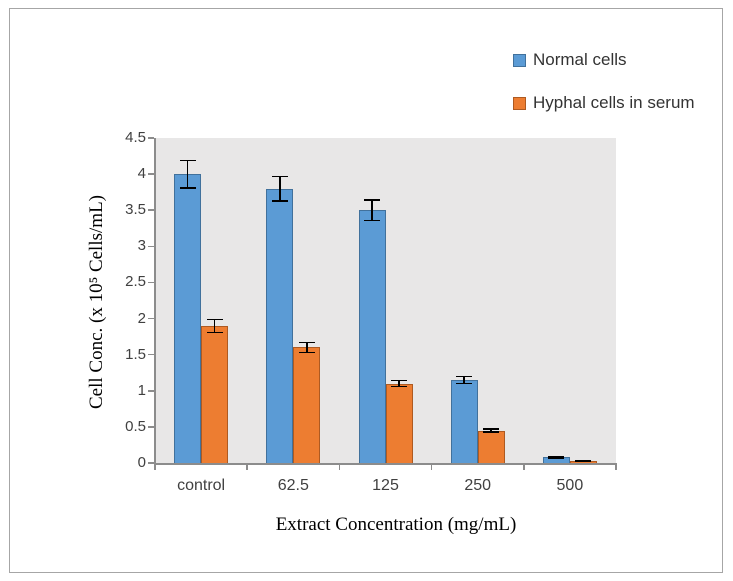  Describe the element at coordinates (141, 390) in the screenshot. I see `y-tick-label: 1` at that location.